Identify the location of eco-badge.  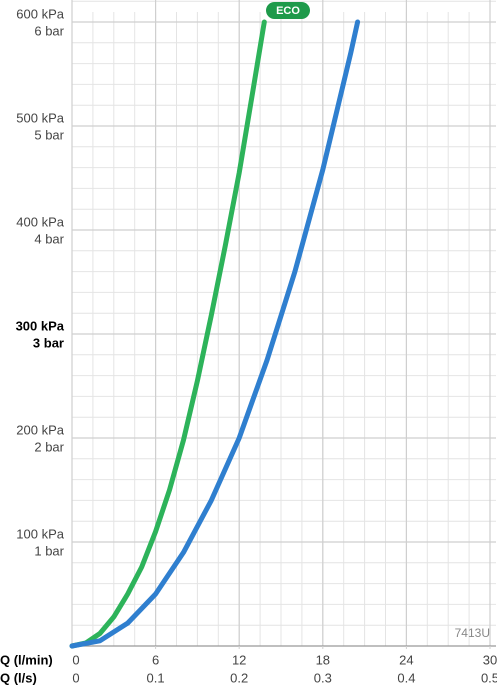
(288, 10).